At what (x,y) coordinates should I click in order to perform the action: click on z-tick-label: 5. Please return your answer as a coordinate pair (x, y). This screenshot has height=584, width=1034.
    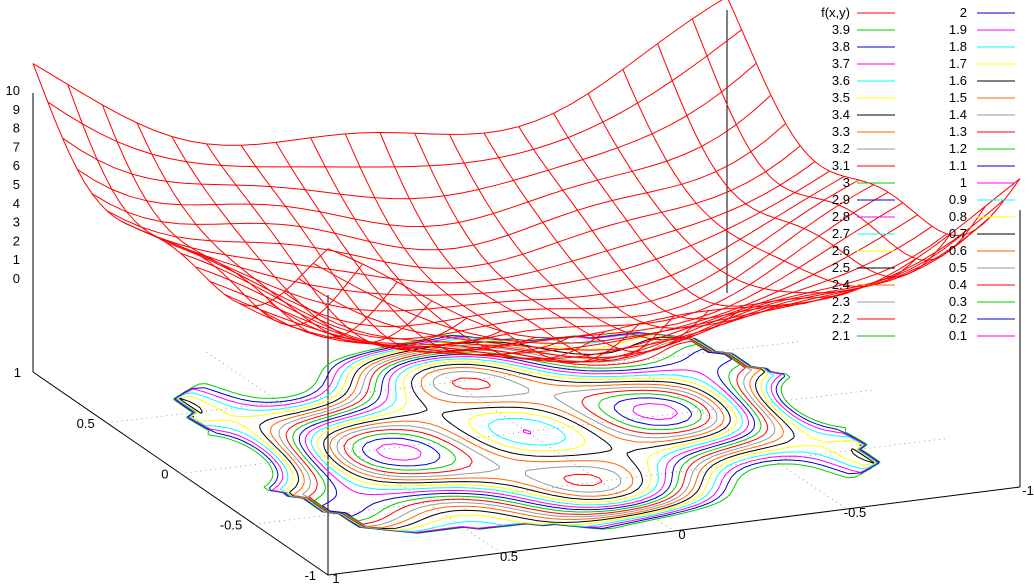
    Looking at the image, I should click on (16, 184).